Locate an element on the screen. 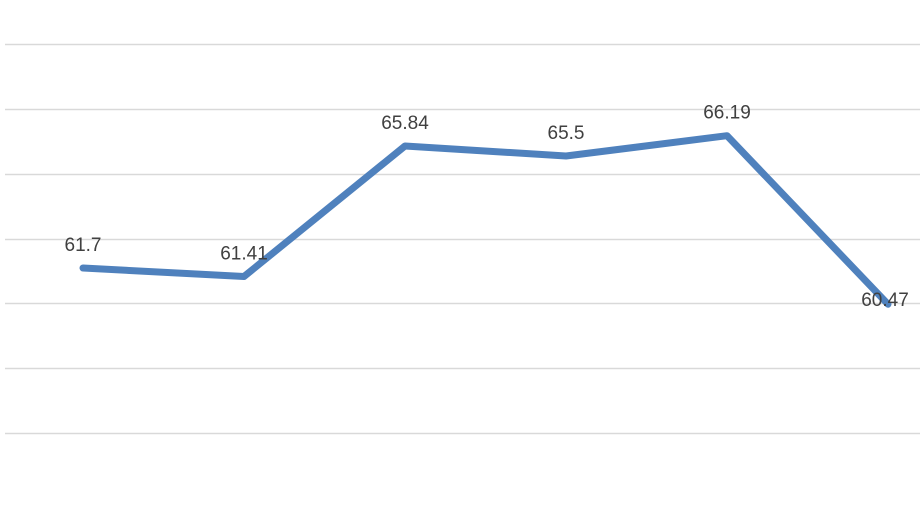  data-label-2: 65.84 is located at coordinates (405, 123).